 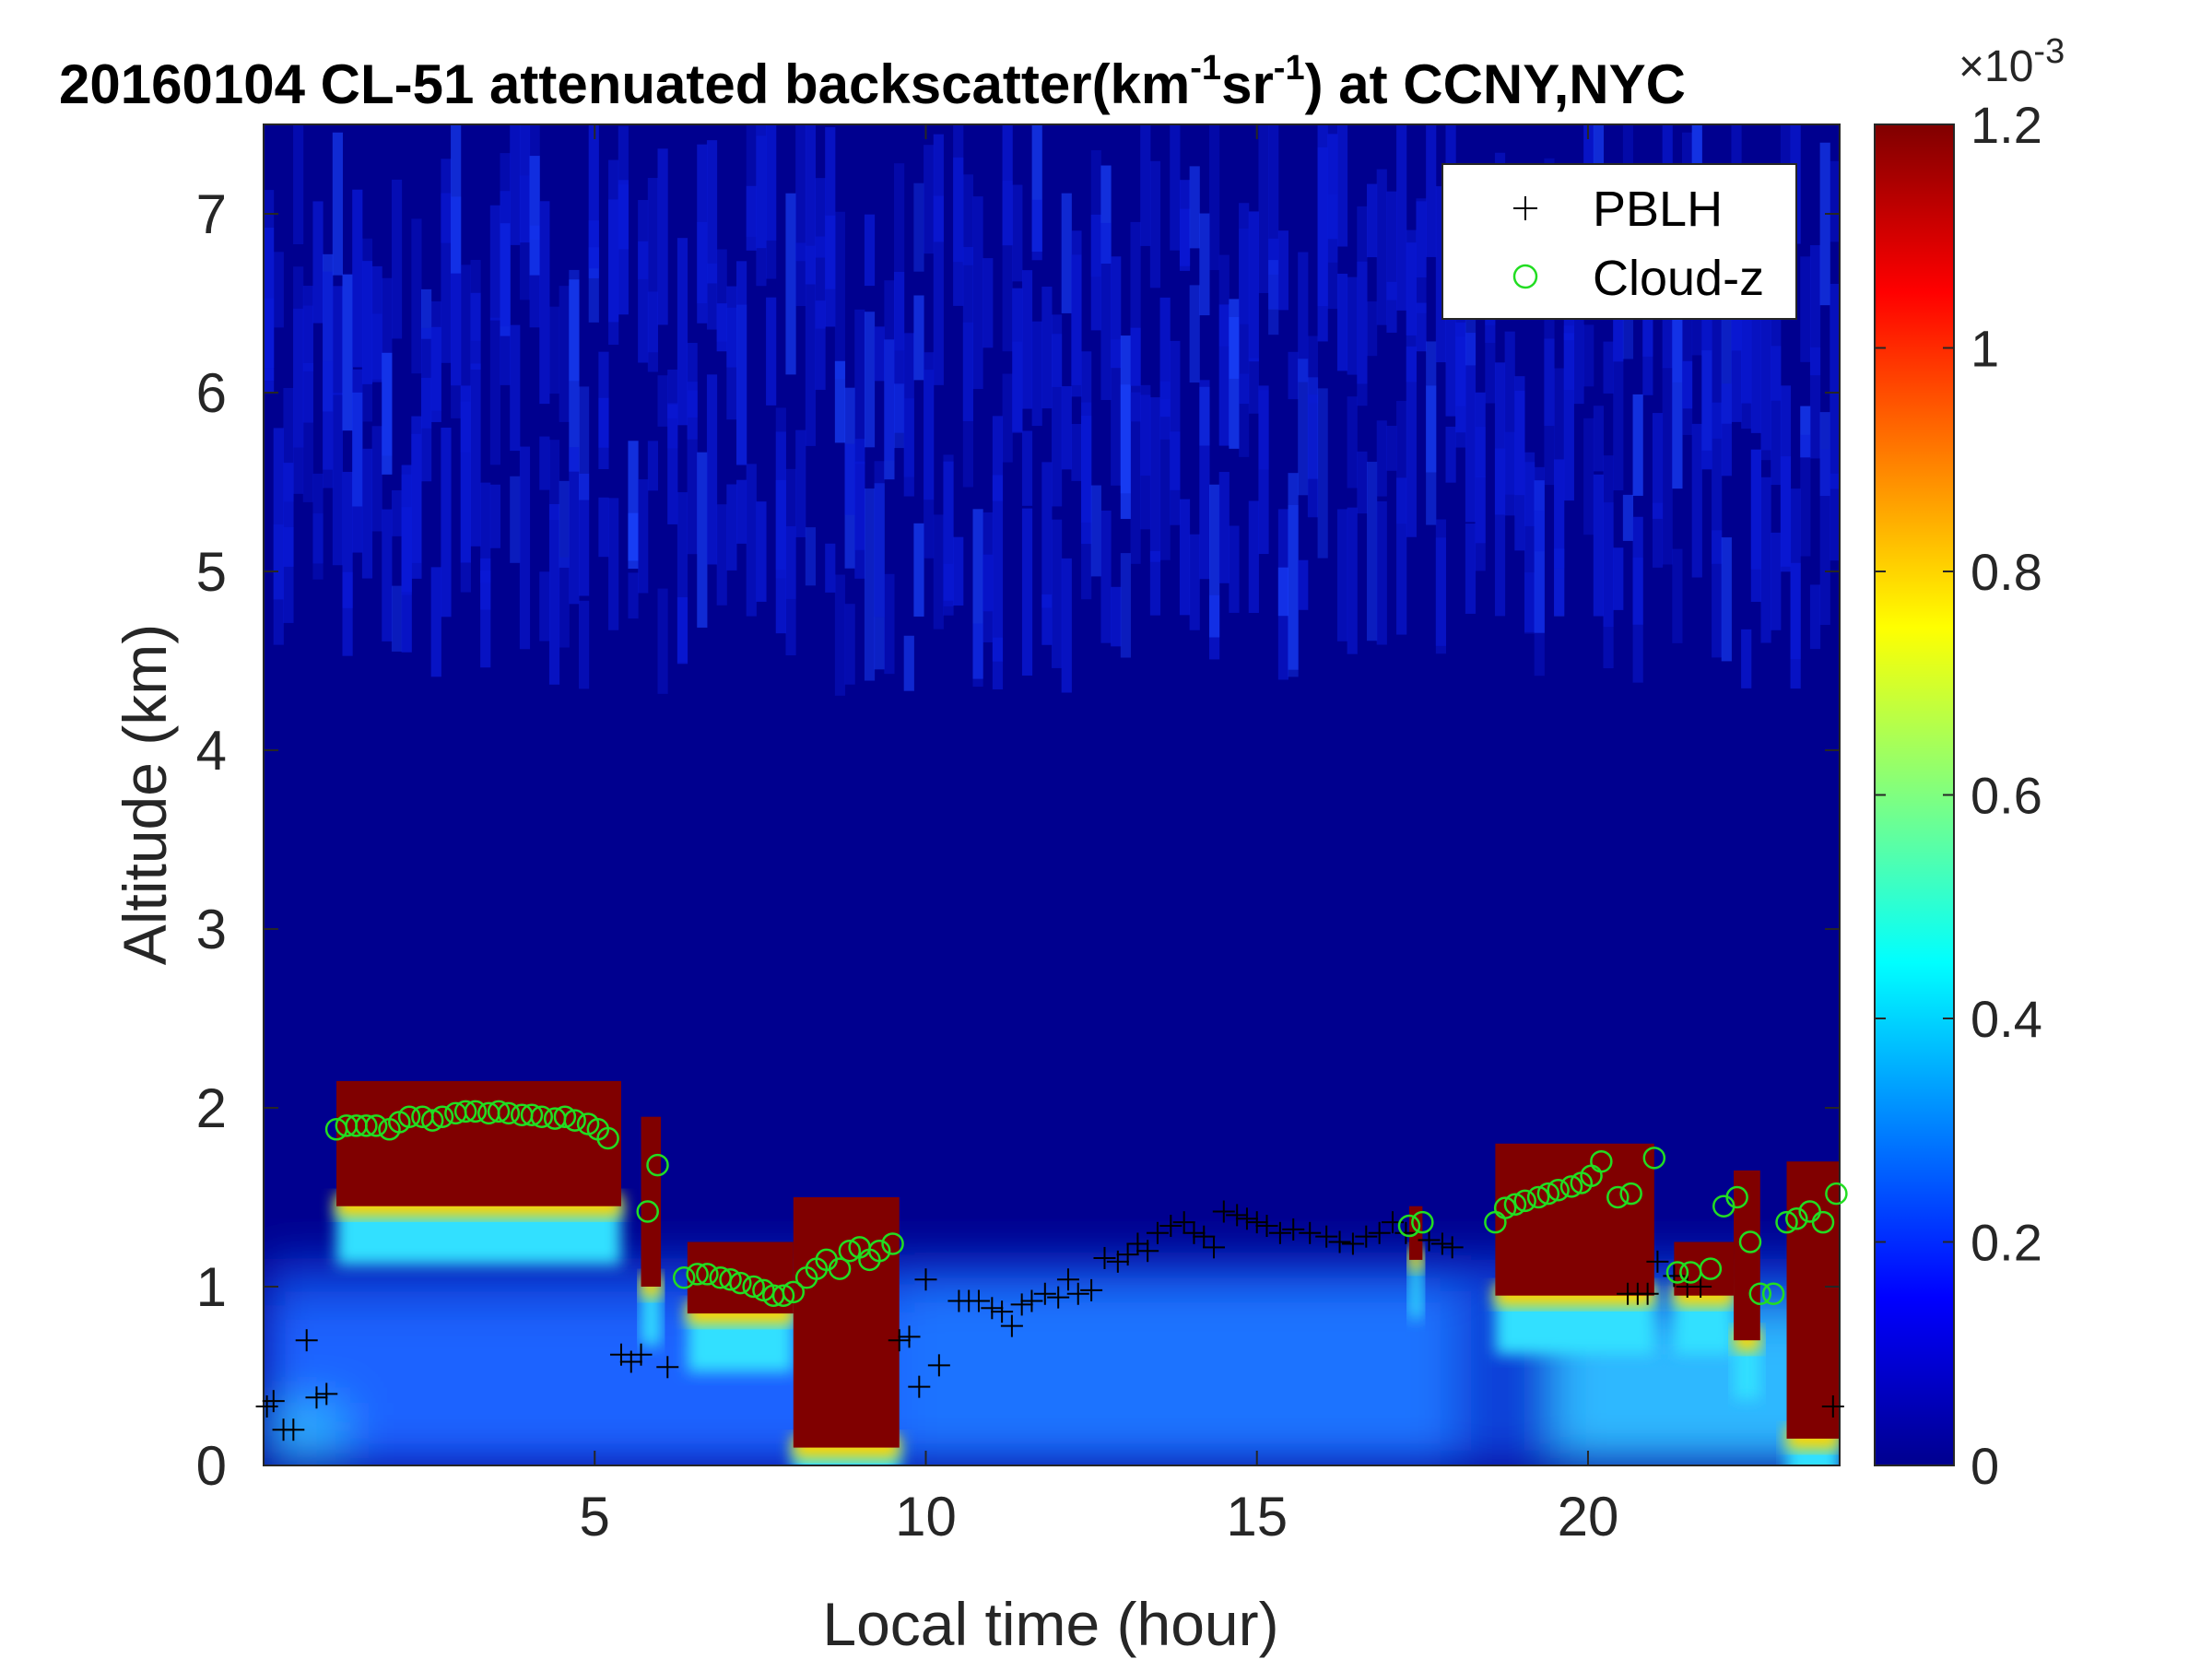 I want to click on y-tick-label: 1, so click(x=211, y=1287).